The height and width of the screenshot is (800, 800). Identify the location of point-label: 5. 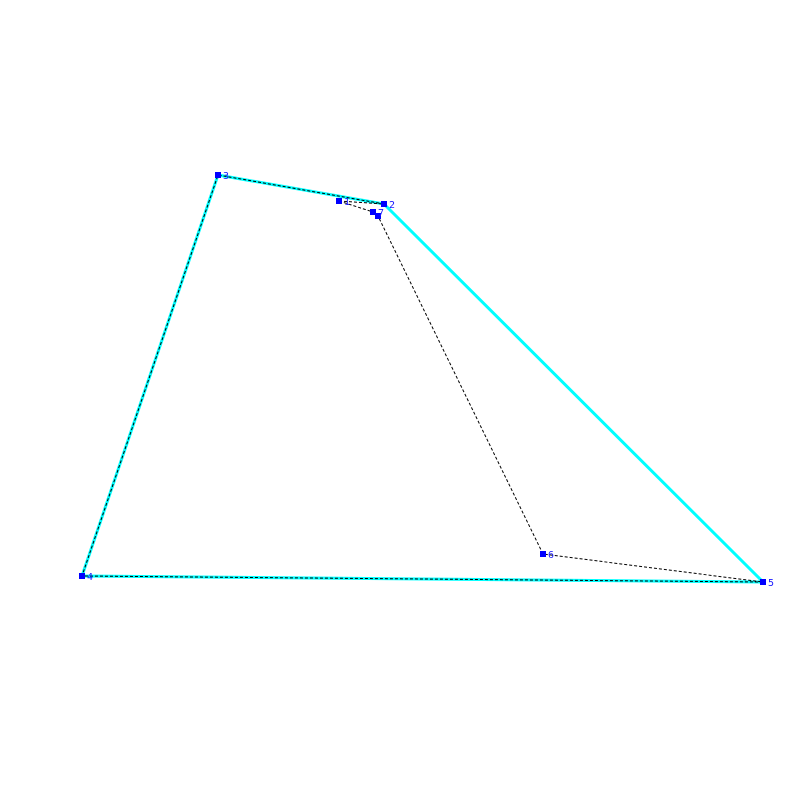
(771, 583).